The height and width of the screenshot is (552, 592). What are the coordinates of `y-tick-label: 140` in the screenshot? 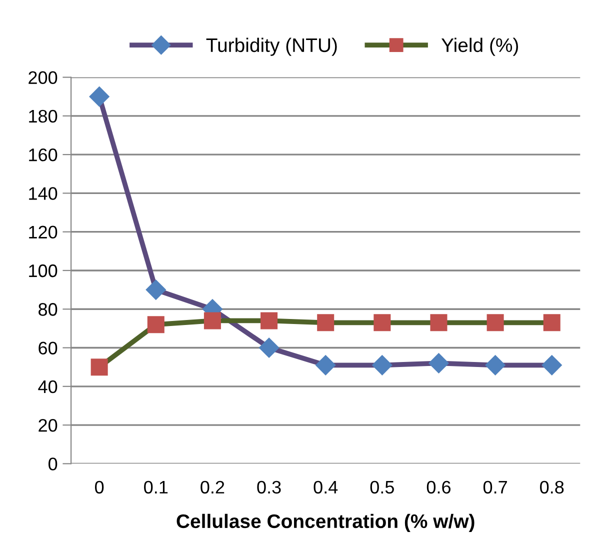 It's located at (43, 193).